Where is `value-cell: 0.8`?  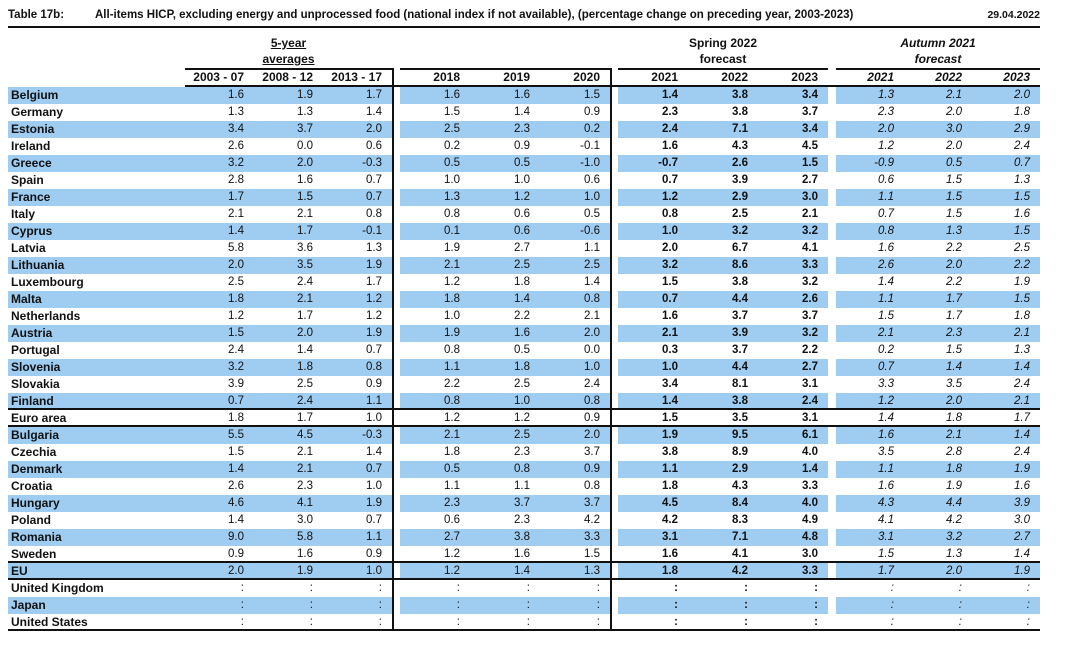
value-cell: 0.8 is located at coordinates (374, 214).